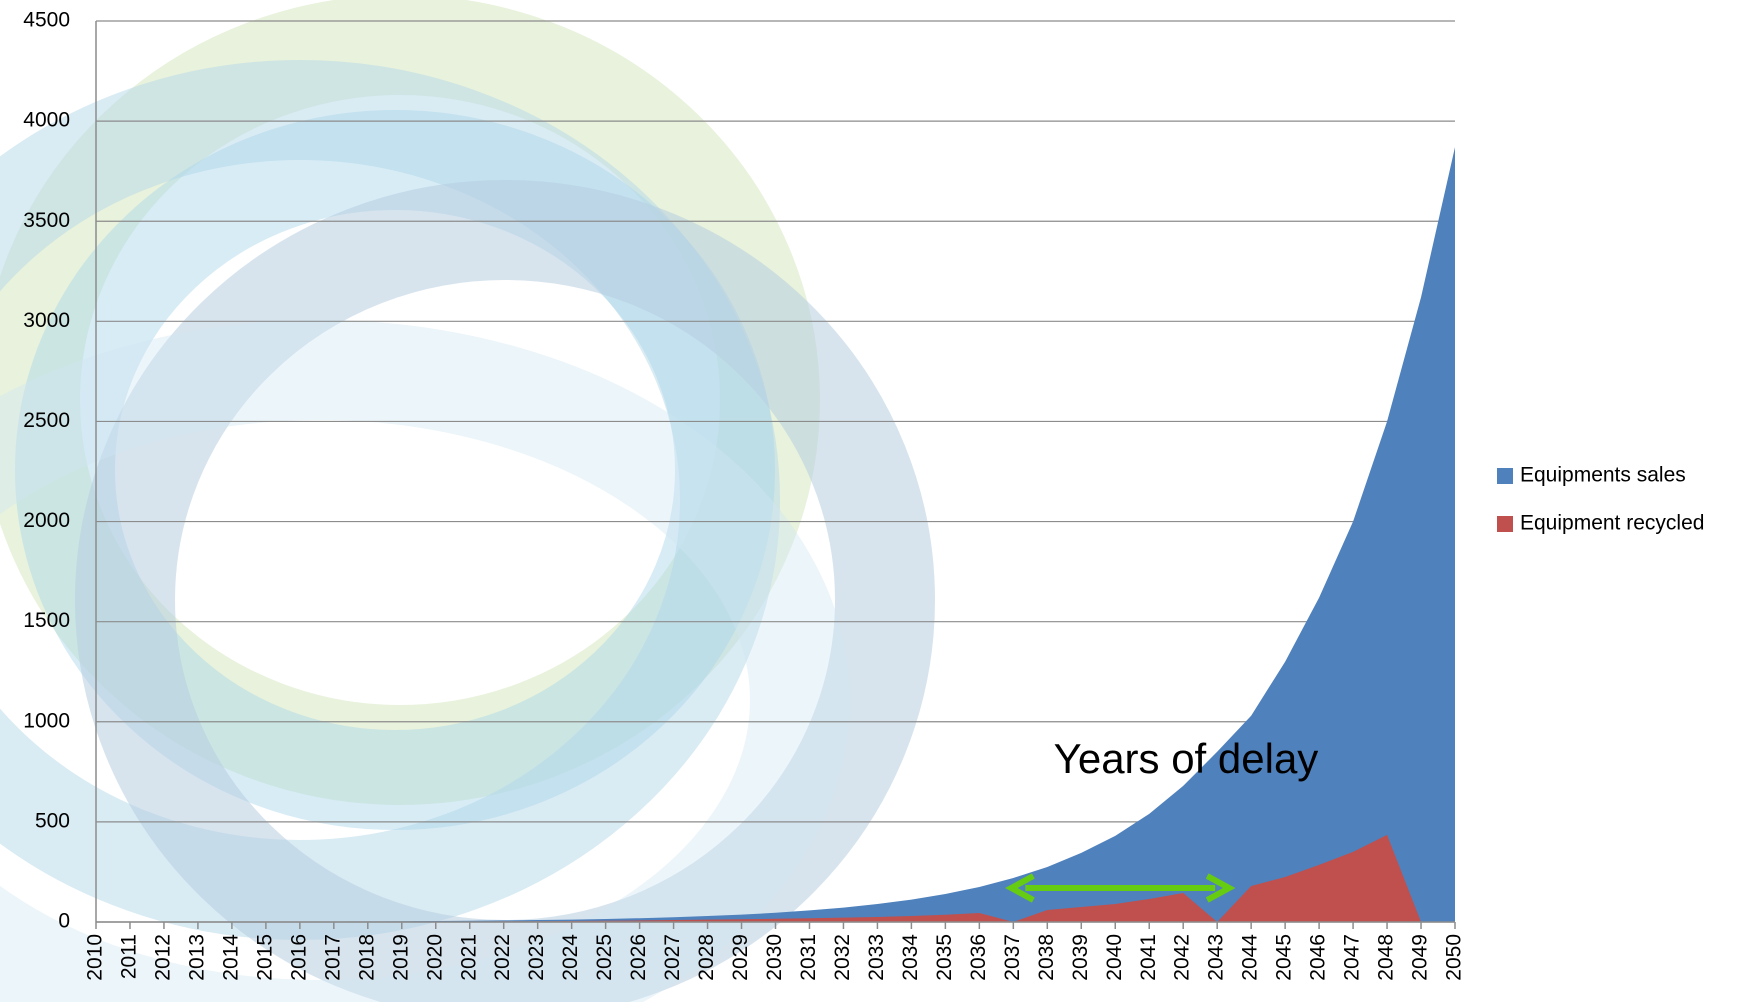  I want to click on x-tick-label: 2040, so click(1114, 957).